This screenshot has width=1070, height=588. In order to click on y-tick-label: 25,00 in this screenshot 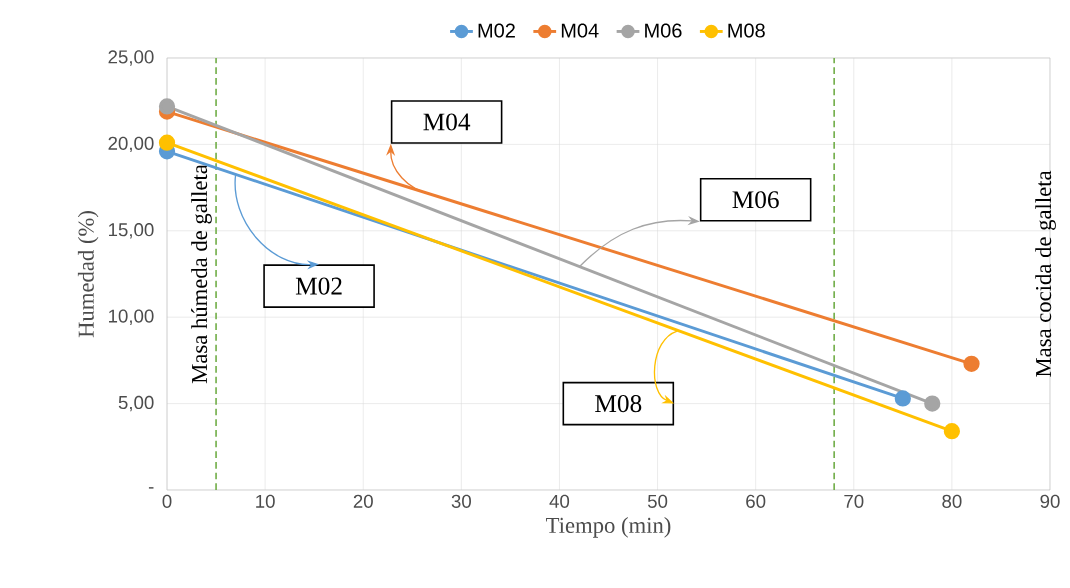, I will do `click(131, 58)`.